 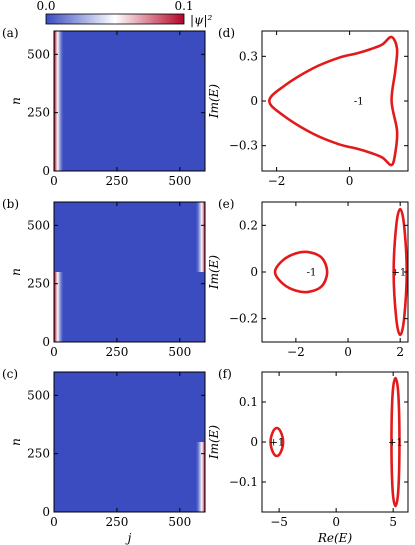 What do you see at coordinates (225, 374) in the screenshot?
I see `panel-label: (f)` at bounding box center [225, 374].